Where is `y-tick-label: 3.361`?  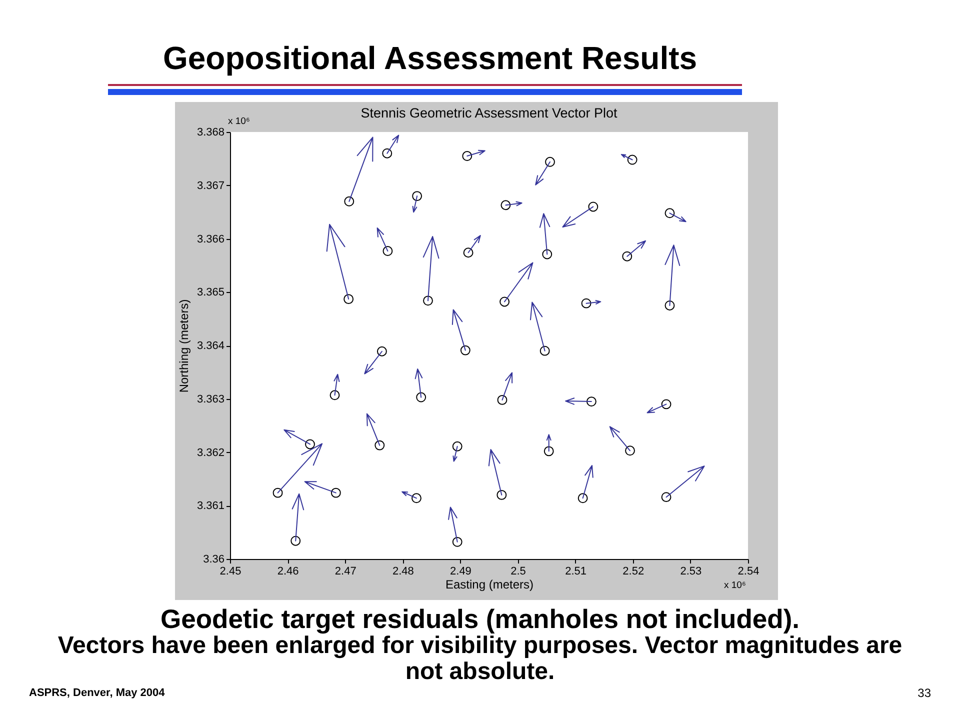 y-tick-label: 3.361 is located at coordinates (210, 506).